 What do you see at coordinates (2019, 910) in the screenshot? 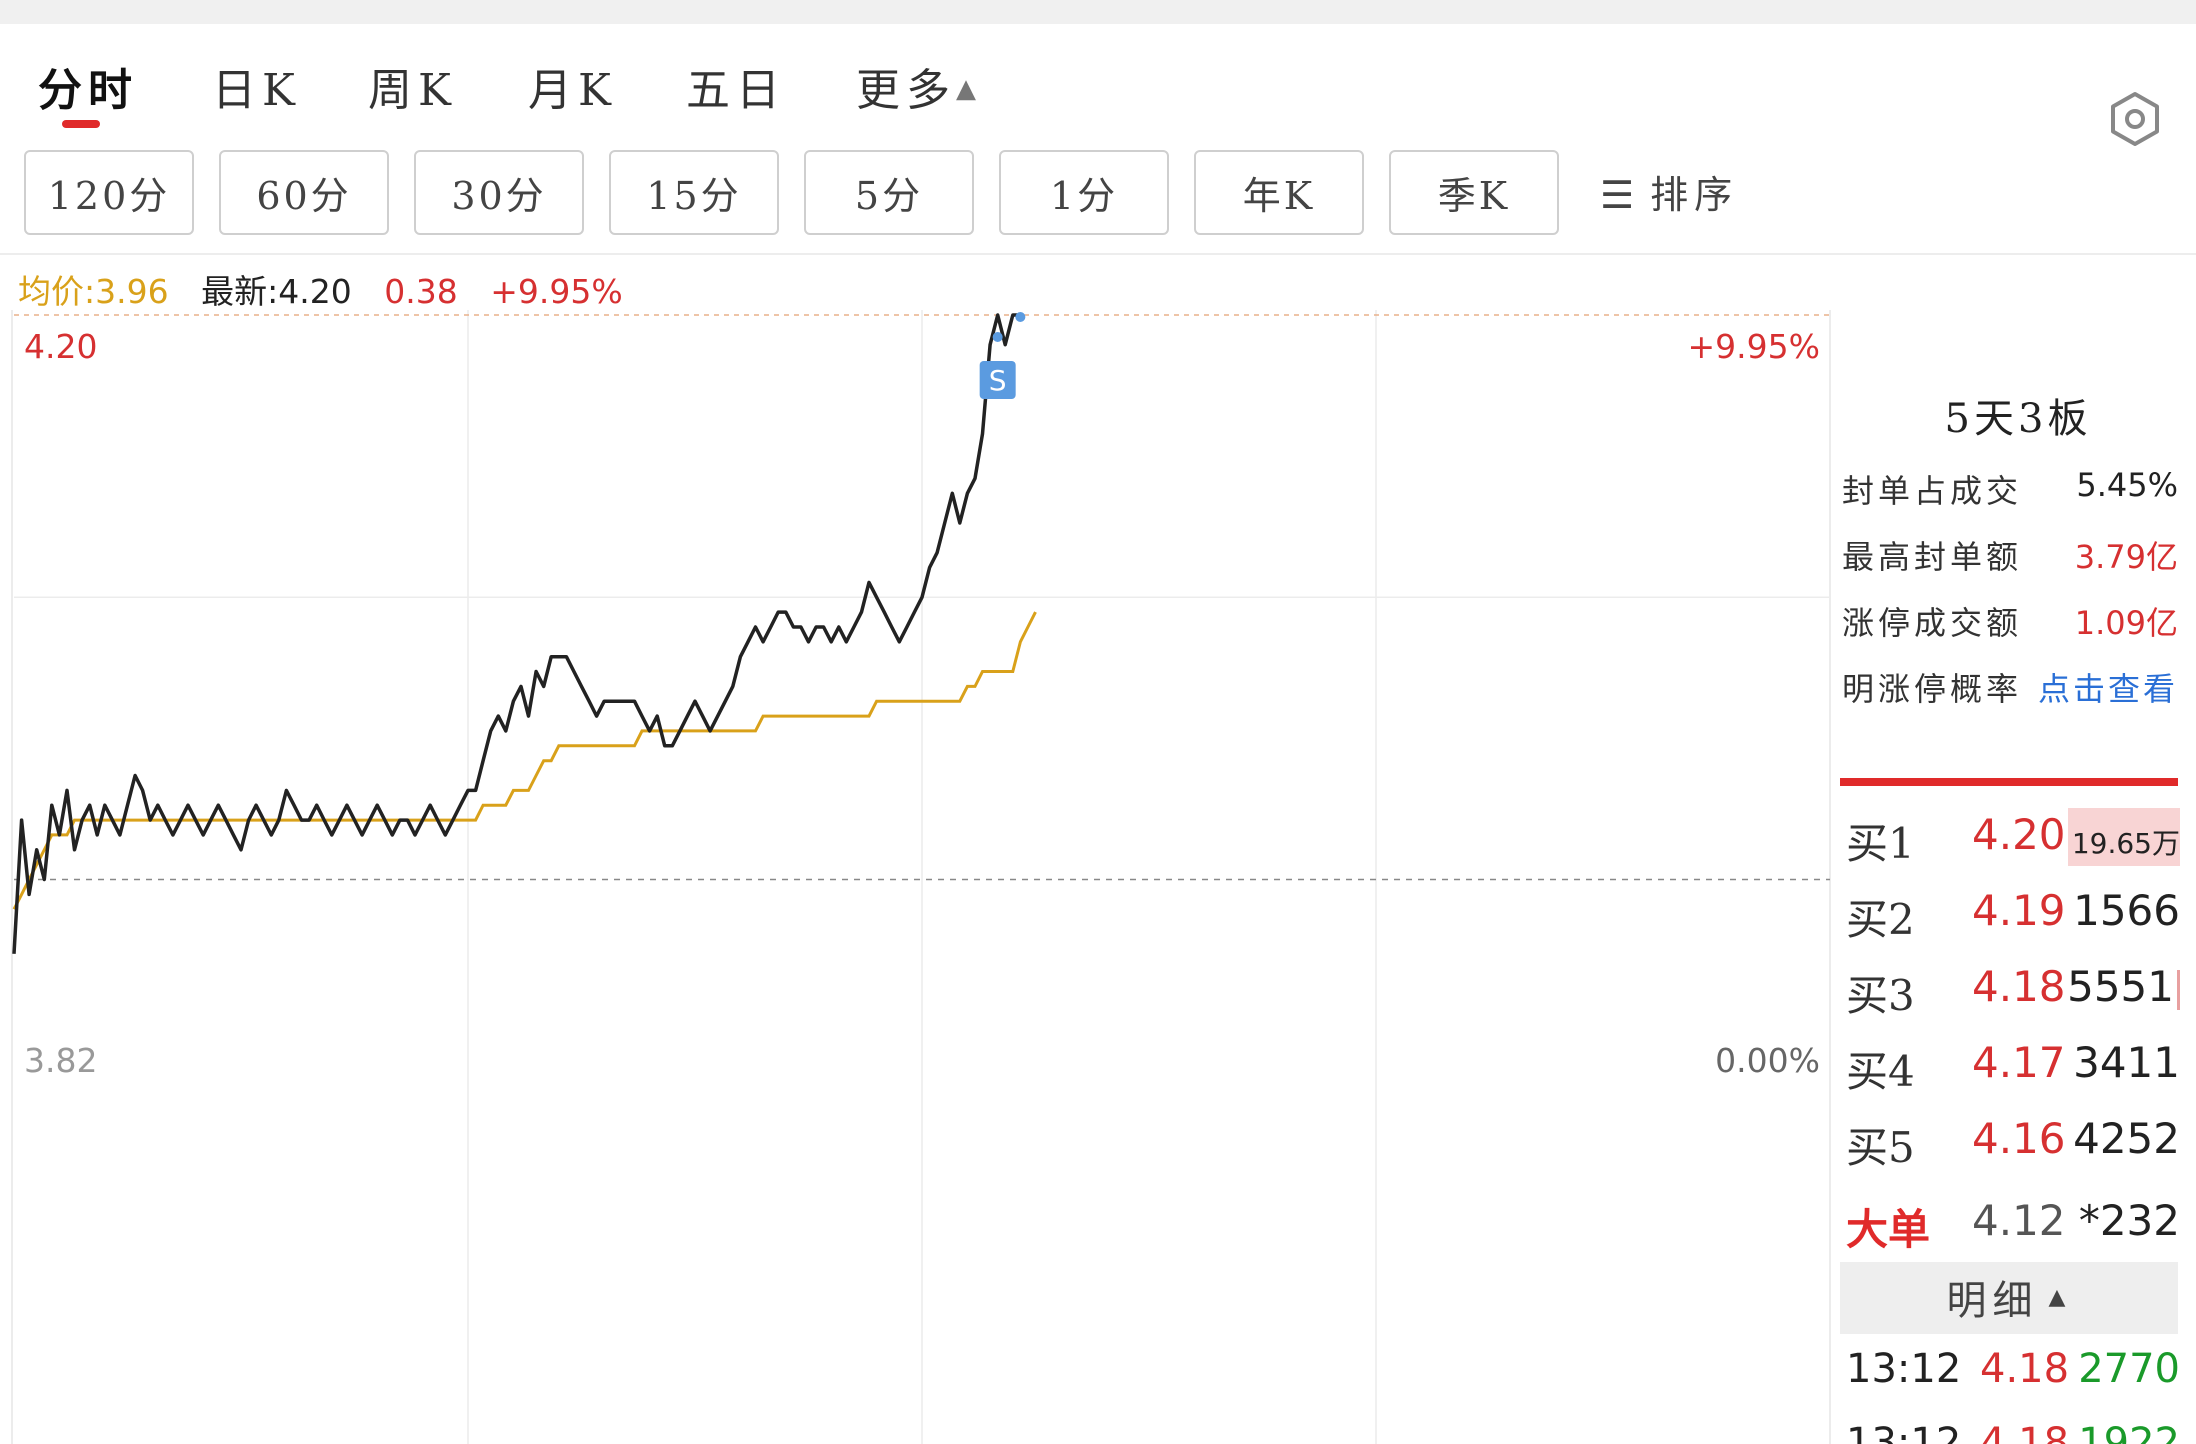
I see `bid-price: 4.19` at bounding box center [2019, 910].